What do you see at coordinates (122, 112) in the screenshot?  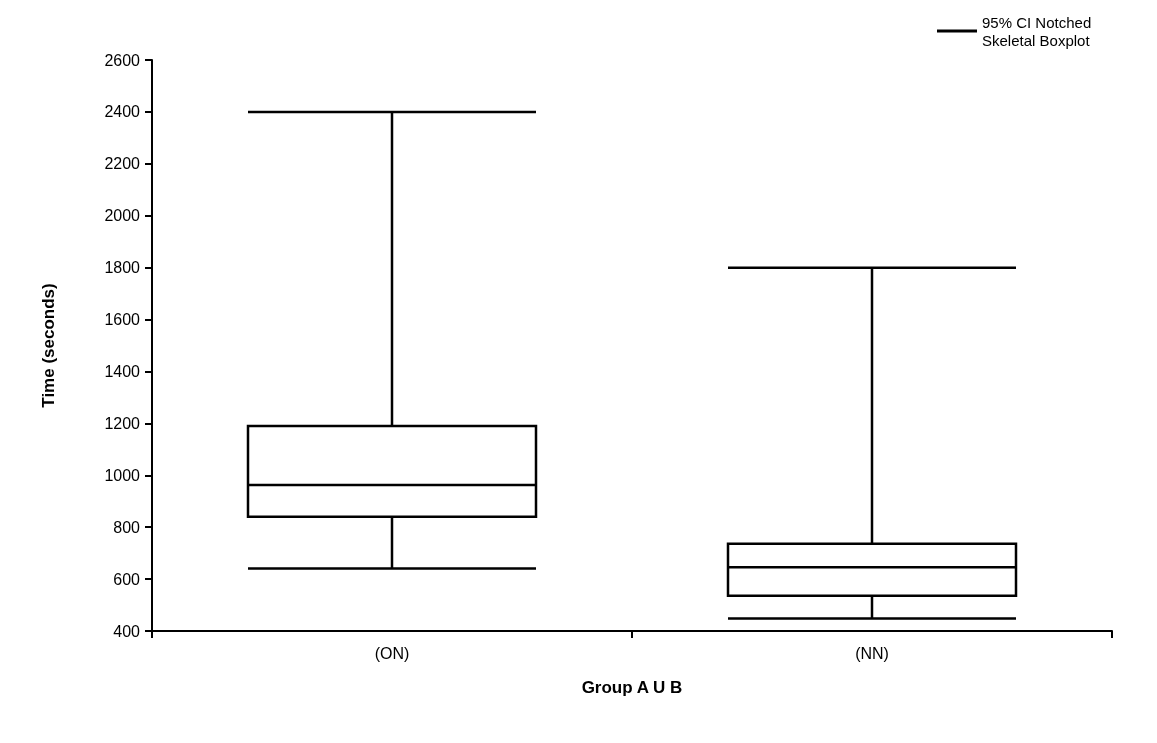 I see `y-tick-label: 2400` at bounding box center [122, 112].